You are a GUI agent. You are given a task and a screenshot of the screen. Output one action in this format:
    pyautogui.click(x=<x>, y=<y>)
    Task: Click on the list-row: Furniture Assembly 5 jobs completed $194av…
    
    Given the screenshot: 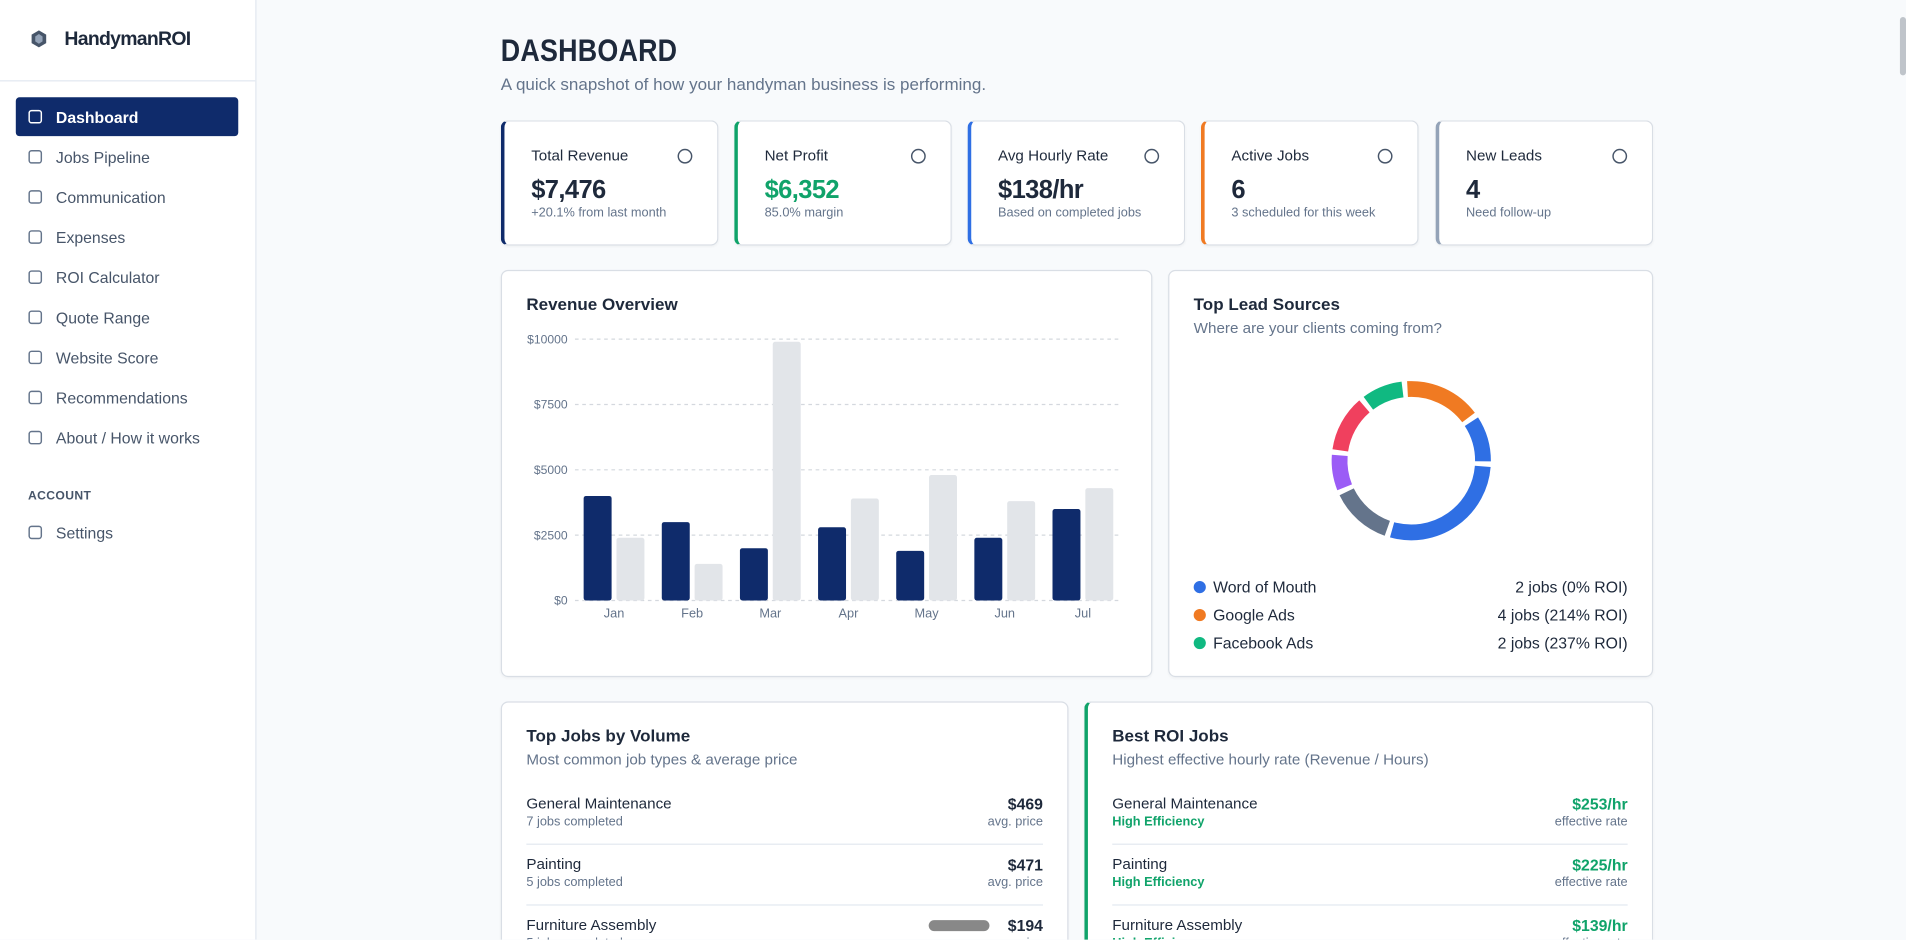 What is the action you would take?
    pyautogui.click(x=784, y=928)
    